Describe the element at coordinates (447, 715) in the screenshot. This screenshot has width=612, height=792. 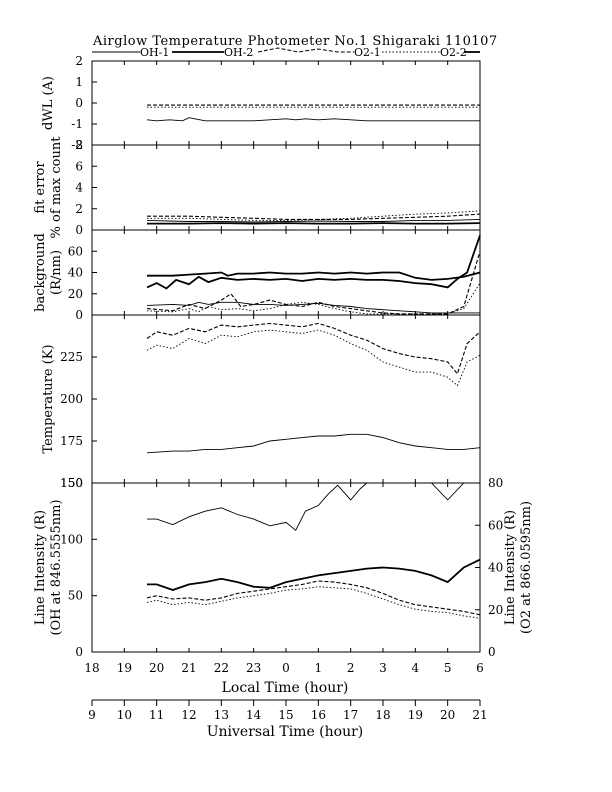
I see `ut-tick-label: 20` at that location.